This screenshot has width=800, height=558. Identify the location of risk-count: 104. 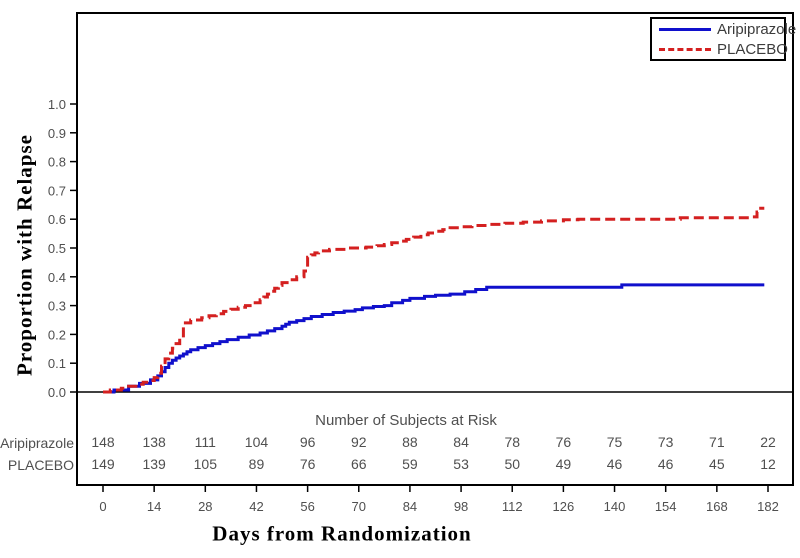
(257, 442).